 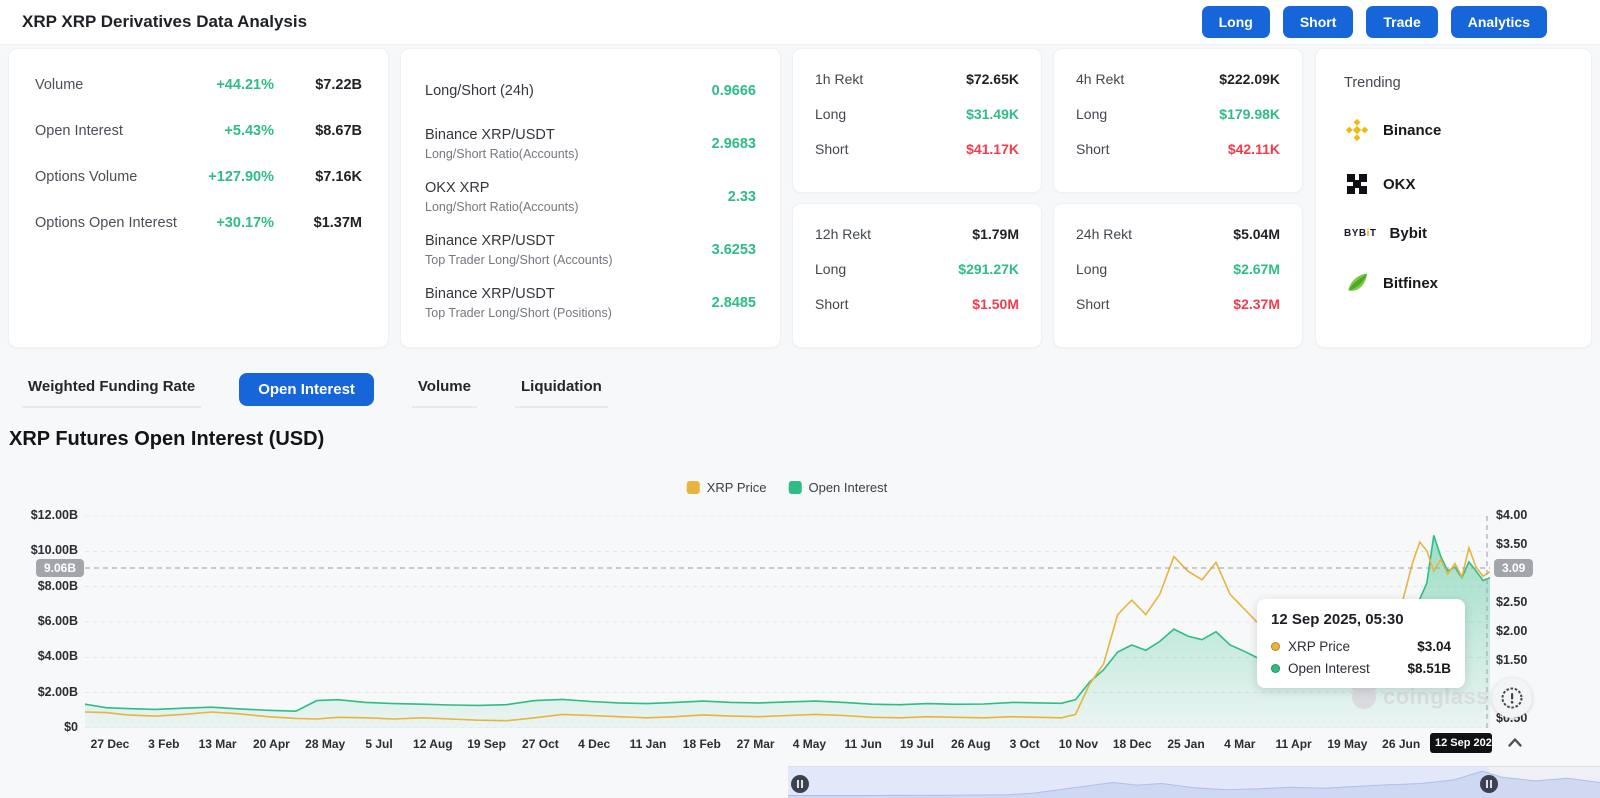 What do you see at coordinates (561, 389) in the screenshot?
I see `tab-liquidation: Liquidation` at bounding box center [561, 389].